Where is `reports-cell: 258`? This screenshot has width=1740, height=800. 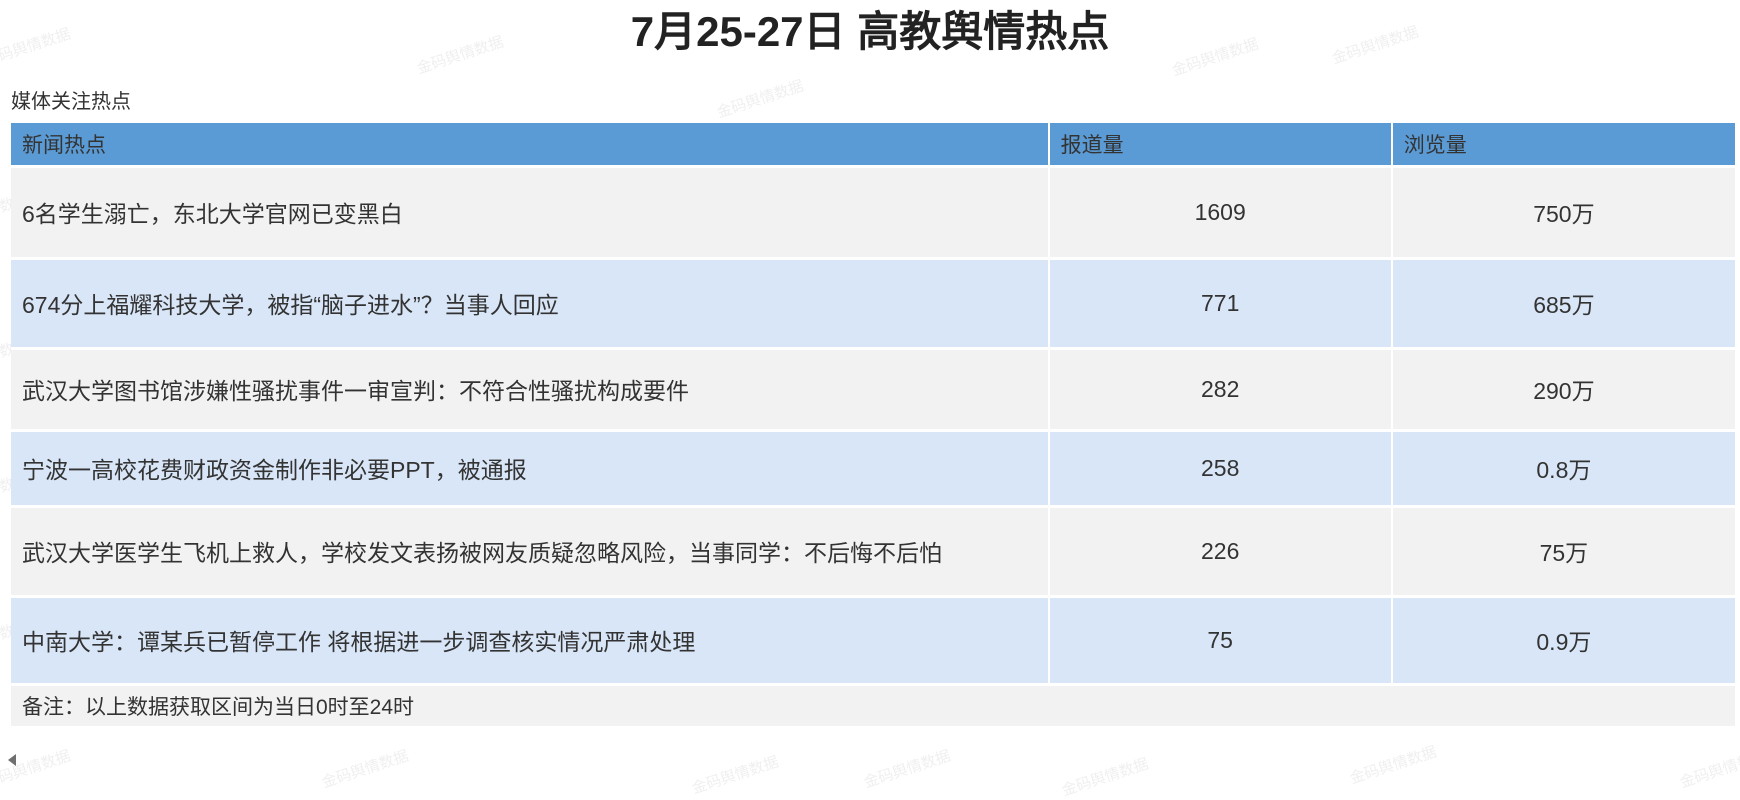 reports-cell: 258 is located at coordinates (1220, 469).